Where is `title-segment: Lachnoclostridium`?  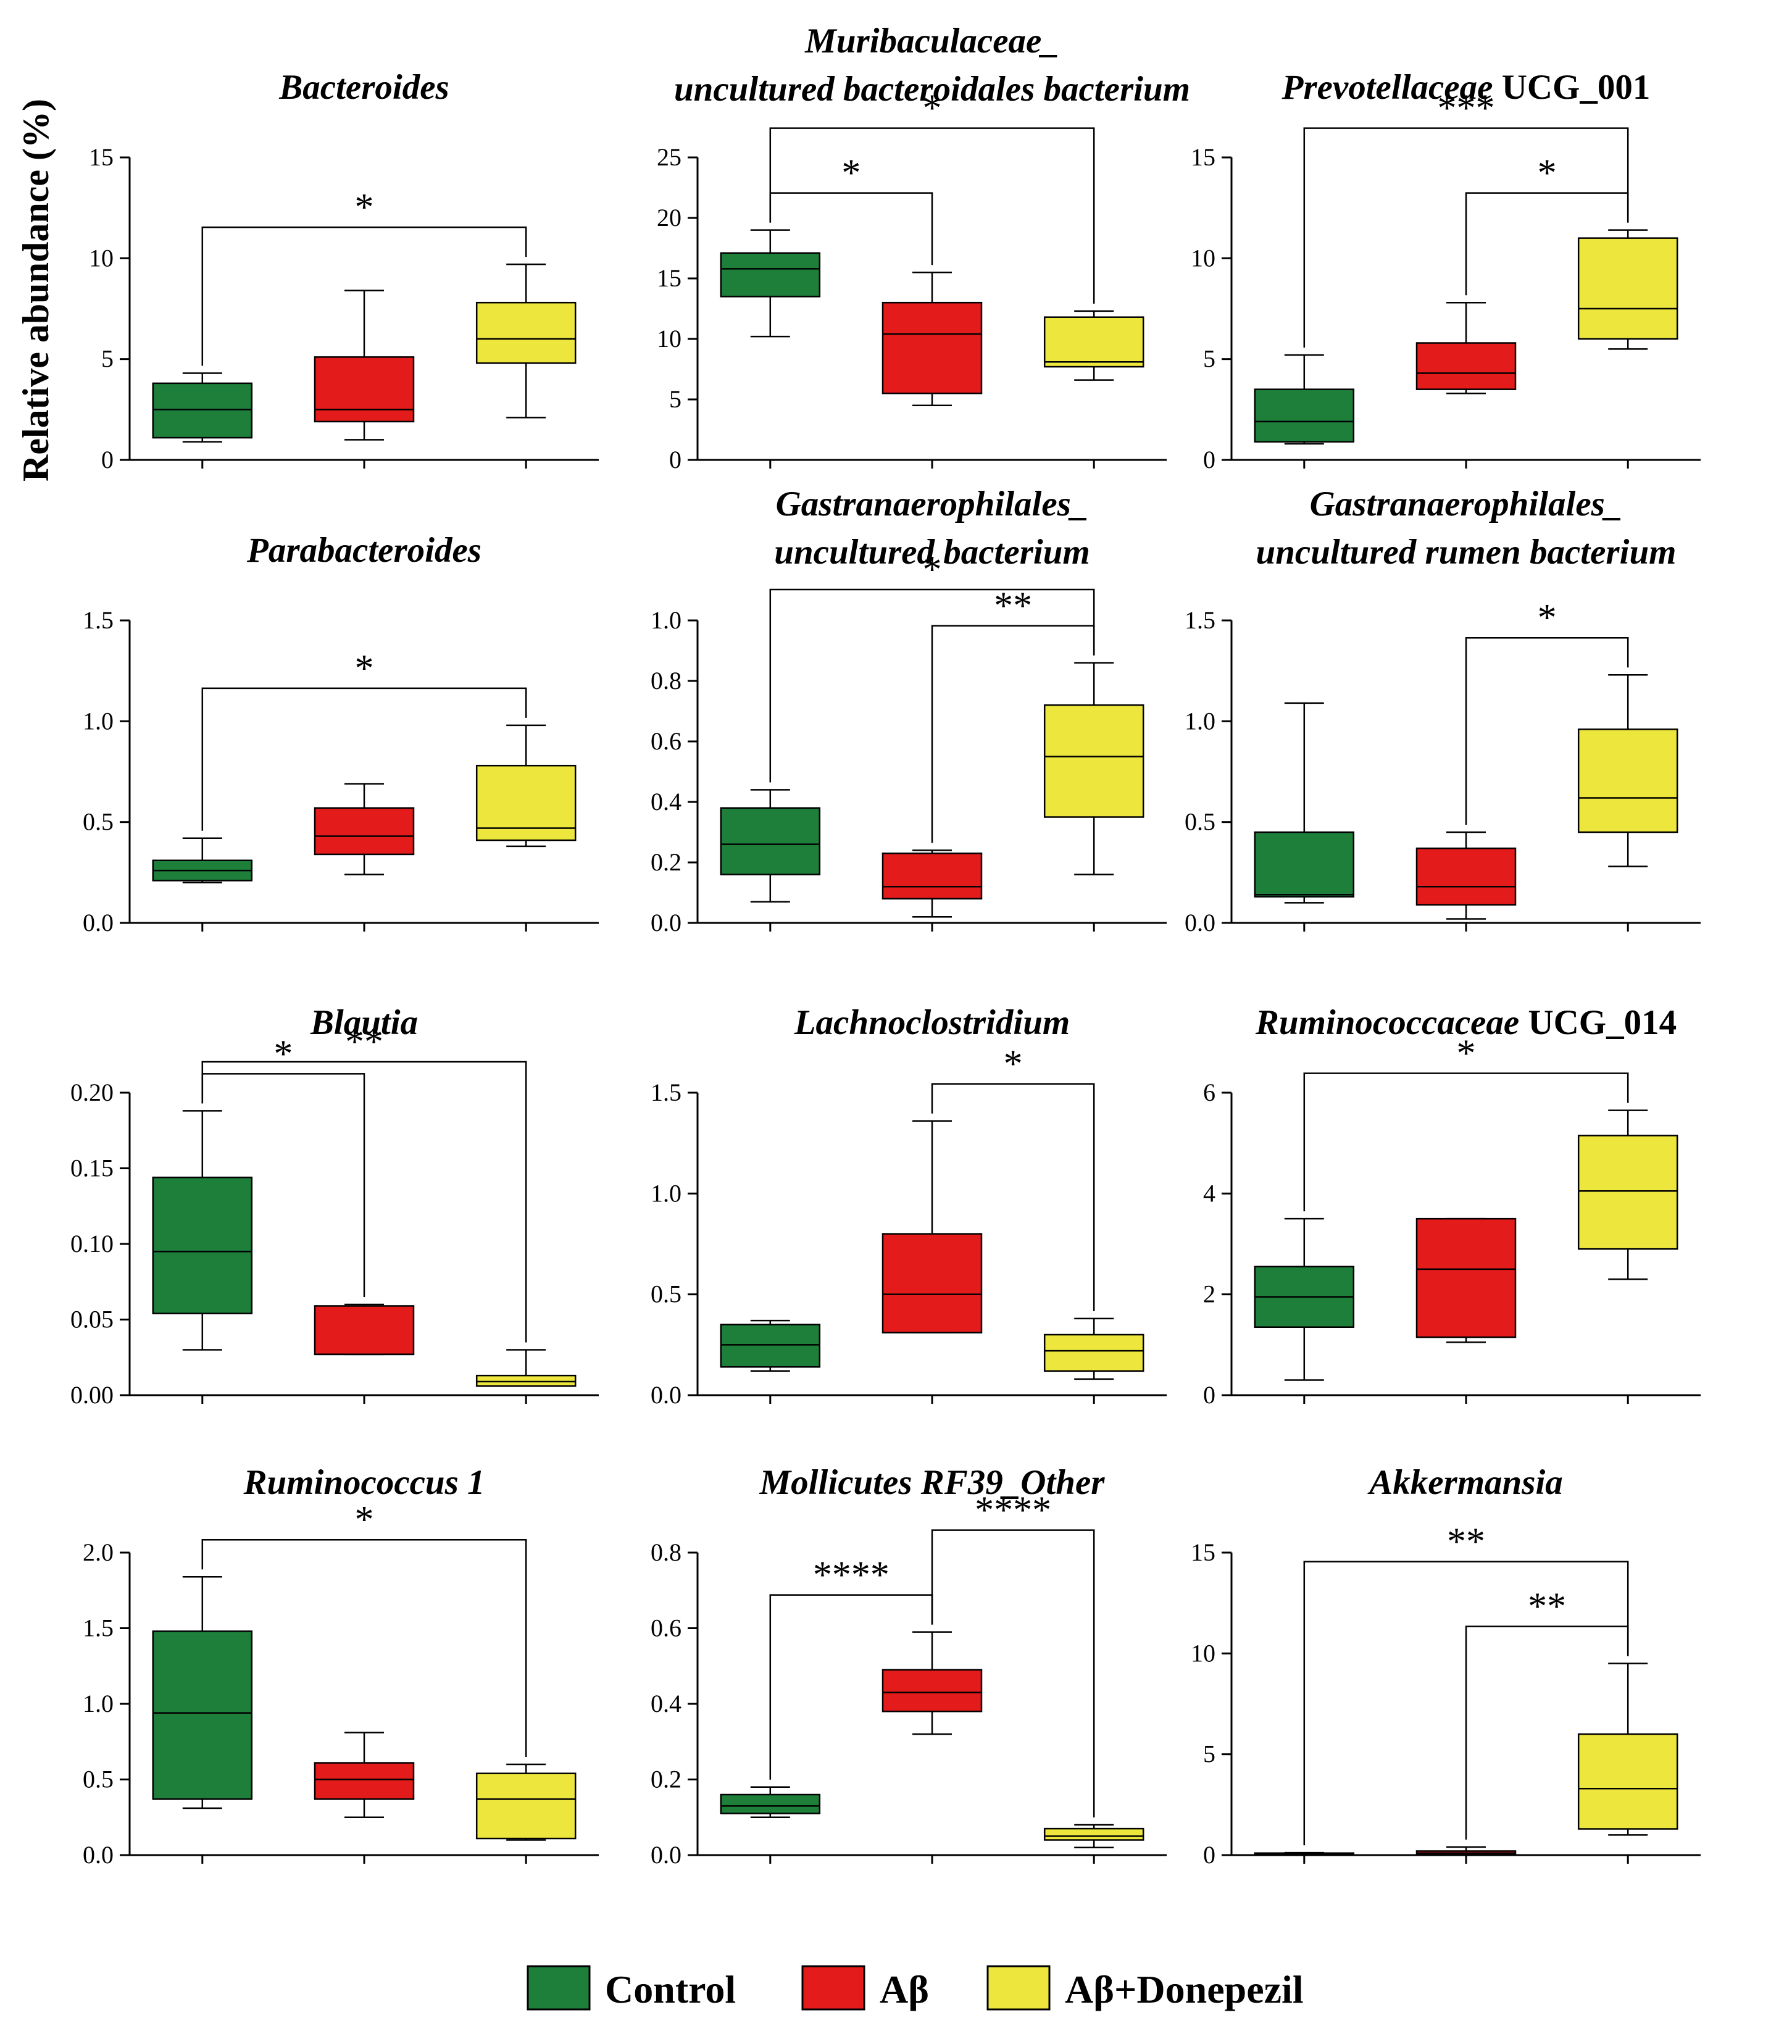 title-segment: Lachnoclostridium is located at coordinates (932, 1022).